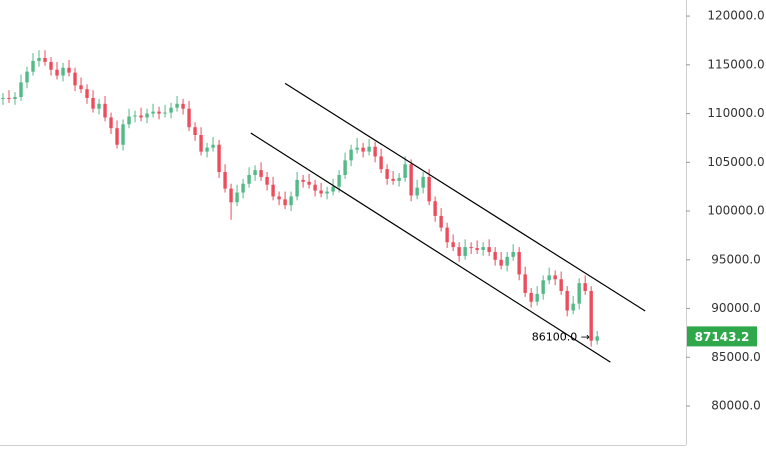  What do you see at coordinates (735, 16) in the screenshot?
I see `y-tick-label: 120000.0` at bounding box center [735, 16].